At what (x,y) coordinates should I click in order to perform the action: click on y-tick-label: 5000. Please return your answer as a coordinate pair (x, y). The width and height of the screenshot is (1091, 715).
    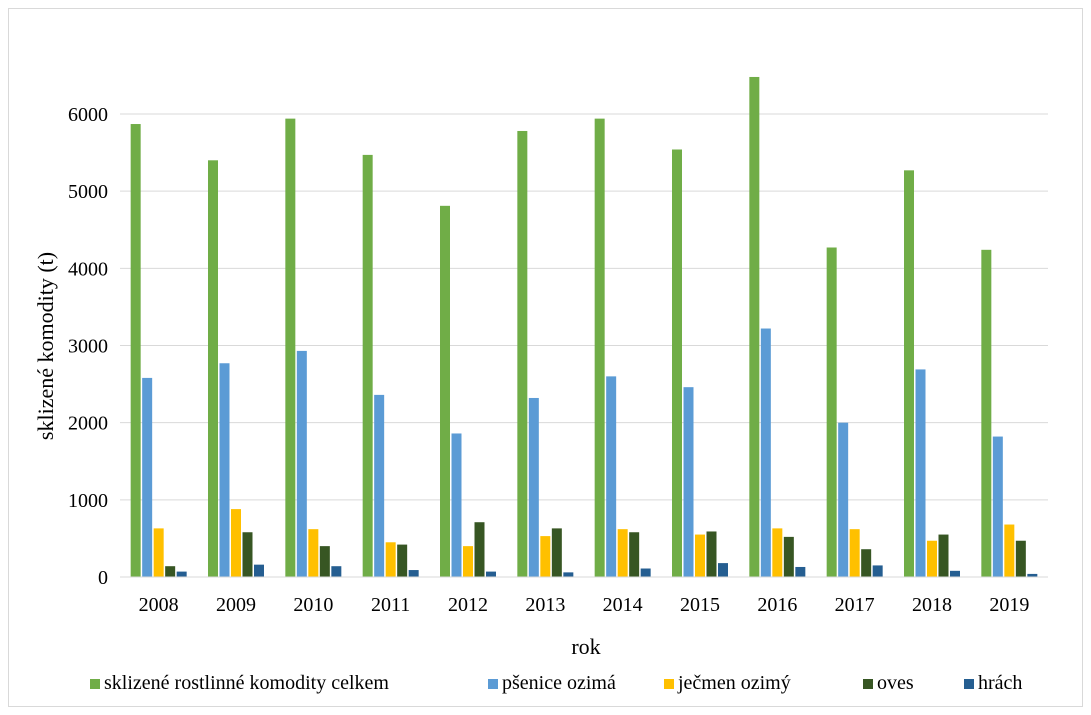
    Looking at the image, I should click on (88, 192).